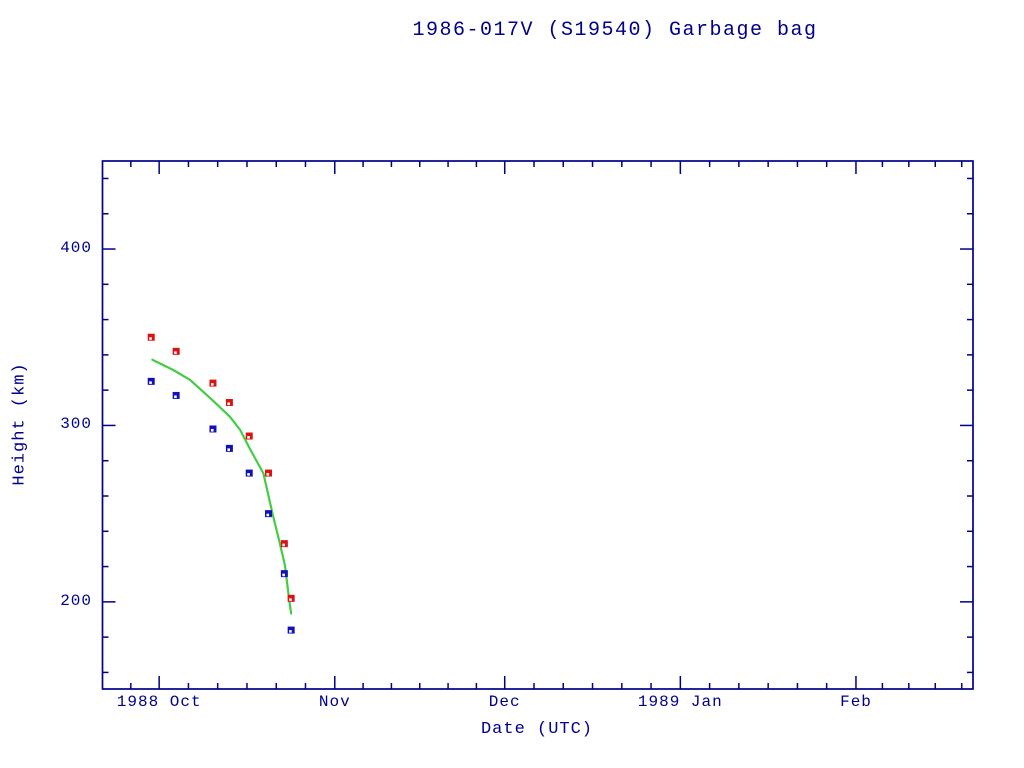 The image size is (1024, 768). What do you see at coordinates (504, 702) in the screenshot?
I see `x-tick-label: Dec` at bounding box center [504, 702].